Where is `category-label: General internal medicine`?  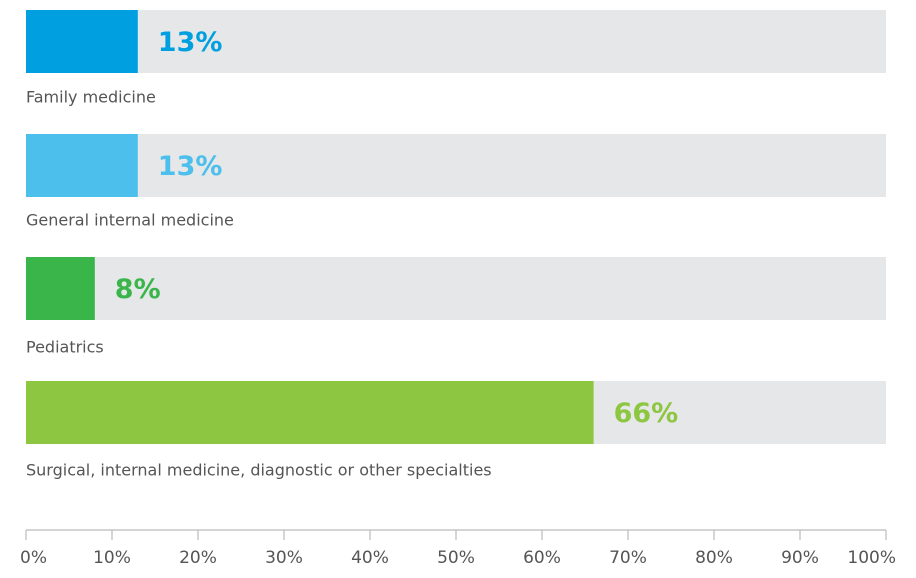
category-label: General internal medicine is located at coordinates (130, 220).